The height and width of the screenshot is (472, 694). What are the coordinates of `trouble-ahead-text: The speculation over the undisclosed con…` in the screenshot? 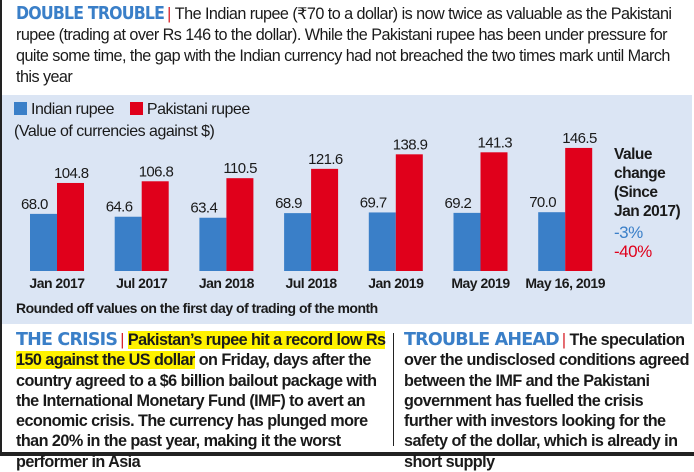 It's located at (546, 401).